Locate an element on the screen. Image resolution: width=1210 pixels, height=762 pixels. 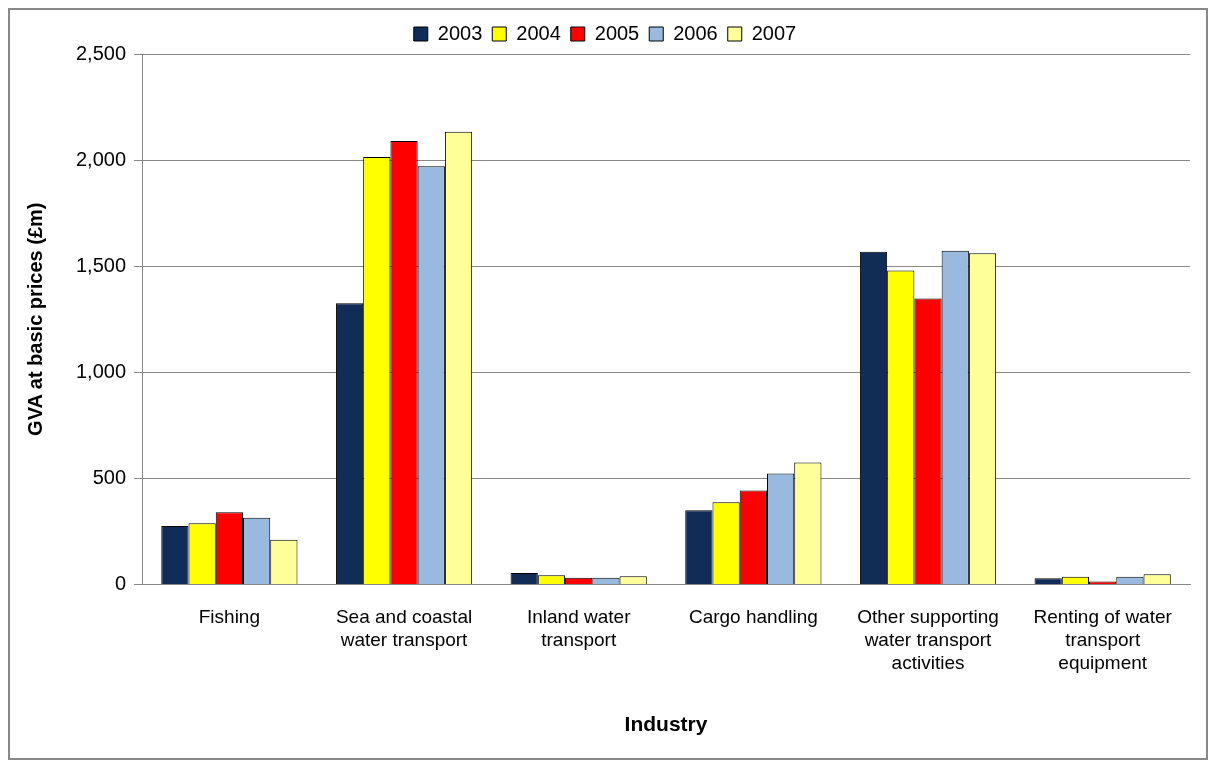
legend-label: 2003 is located at coordinates (460, 32).